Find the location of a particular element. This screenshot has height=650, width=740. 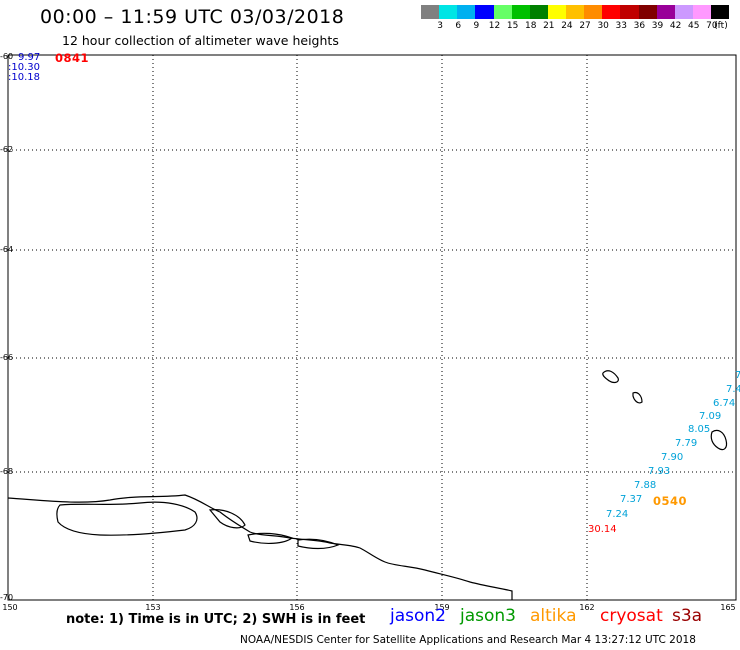

lon-label: 165 is located at coordinates (728, 607).